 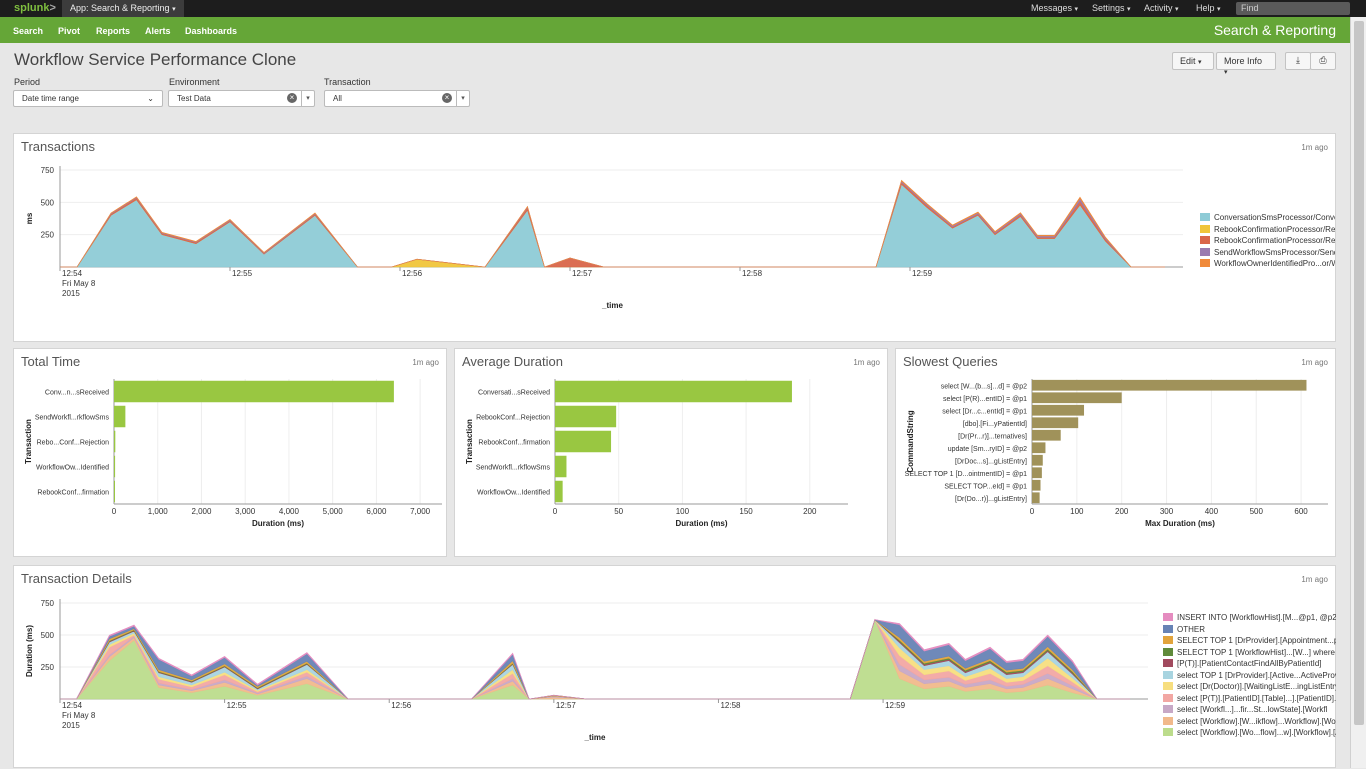 I want to click on x-tick-label: 12:55, so click(x=237, y=705).